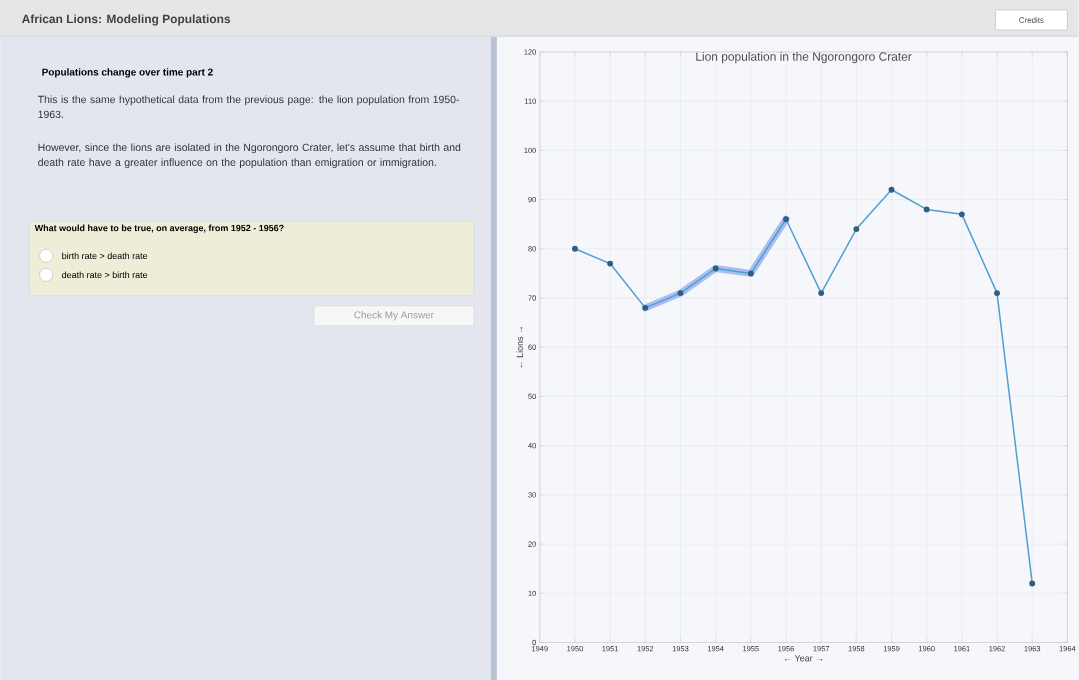 This screenshot has height=680, width=1079. Describe the element at coordinates (394, 315) in the screenshot. I see `text: Check My Answer` at that location.